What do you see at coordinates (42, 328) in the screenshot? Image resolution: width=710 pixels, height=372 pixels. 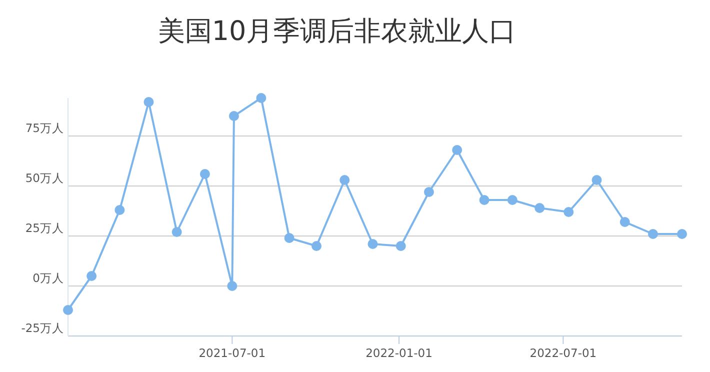 I see `y-tick-label: -25万人` at bounding box center [42, 328].